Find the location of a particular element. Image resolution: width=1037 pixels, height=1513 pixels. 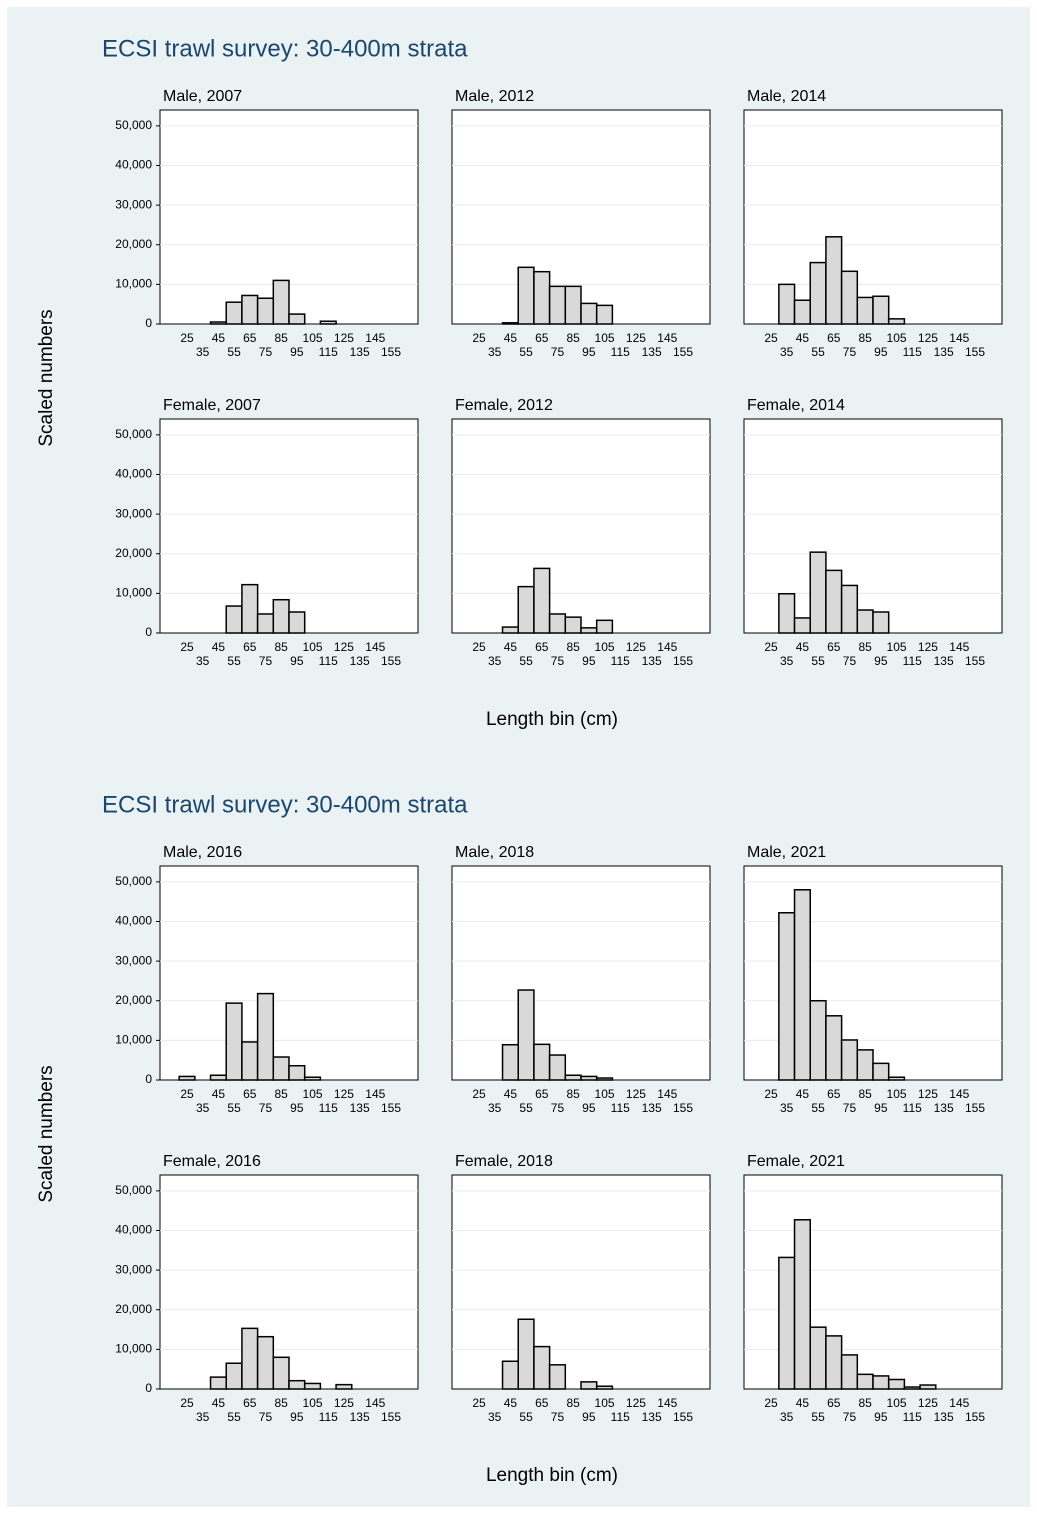

y-tick-label: 40,000 is located at coordinates (133, 165).